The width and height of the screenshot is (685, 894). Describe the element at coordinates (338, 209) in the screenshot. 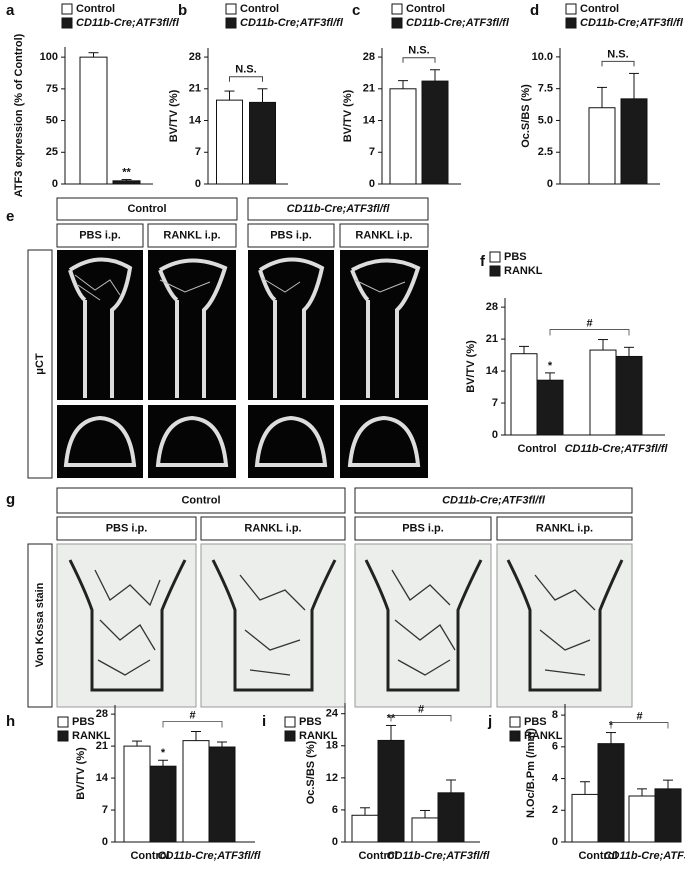

I see `group-box` at that location.